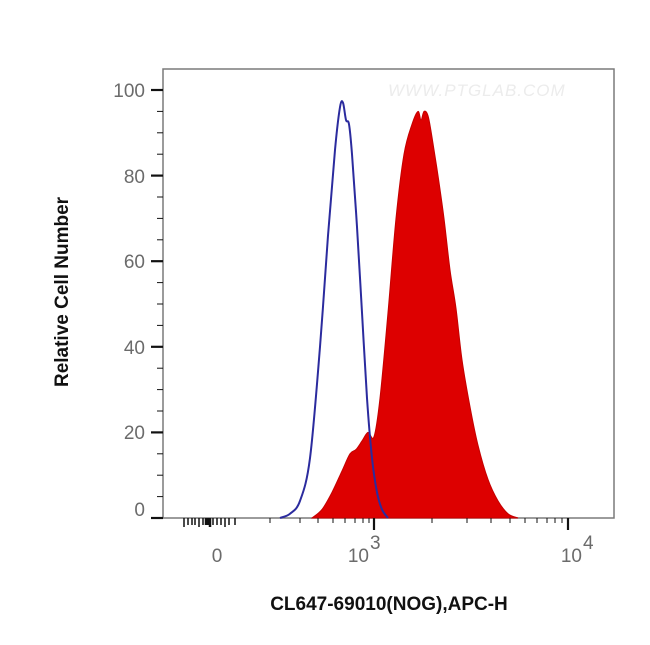 This screenshot has width=650, height=645. What do you see at coordinates (134, 433) in the screenshot?
I see `y-tick-20: 20` at bounding box center [134, 433].